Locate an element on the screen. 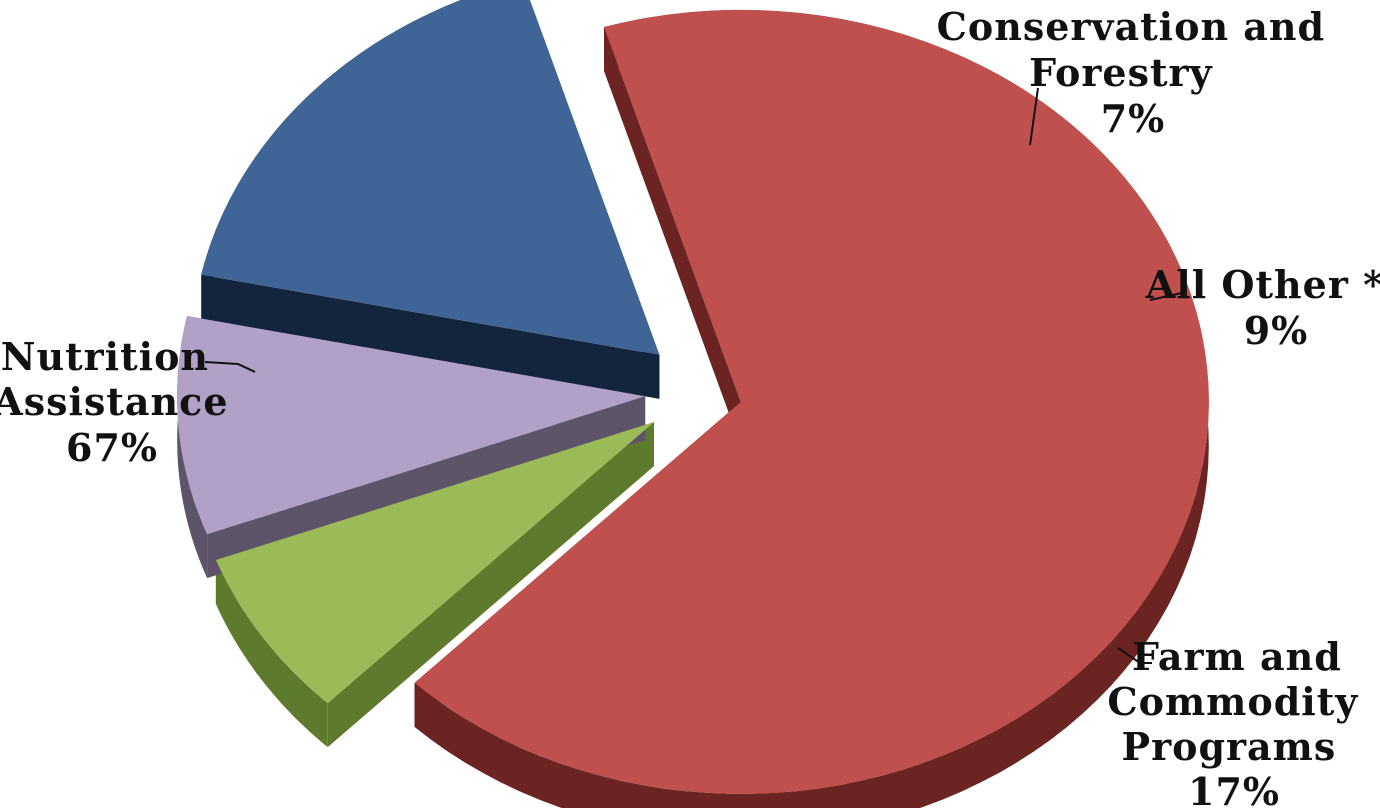 The height and width of the screenshot is (808, 1380). pie-slice-conservation is located at coordinates (434, 563).